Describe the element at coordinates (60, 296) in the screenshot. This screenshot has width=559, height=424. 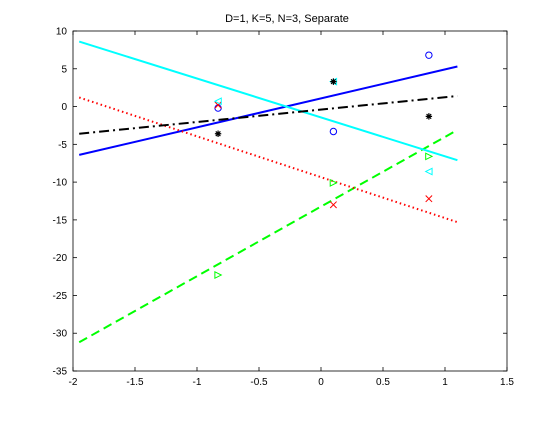
I see `y-tick-label: -25` at that location.